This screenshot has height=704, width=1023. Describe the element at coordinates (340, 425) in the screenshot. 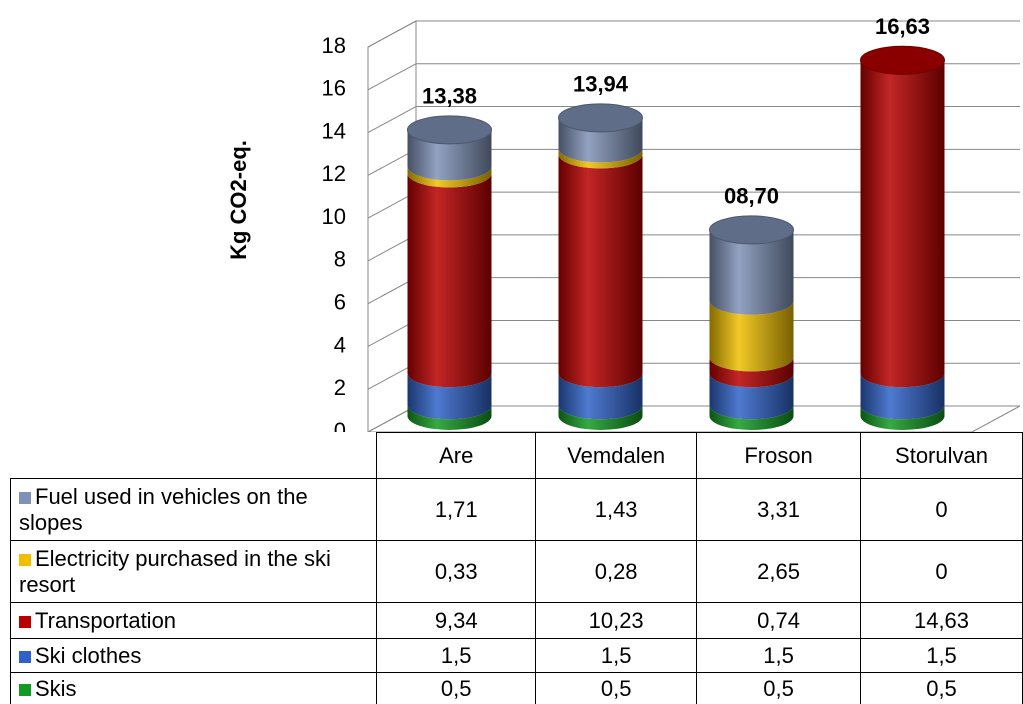

I see `y-tick-label: 0` at that location.